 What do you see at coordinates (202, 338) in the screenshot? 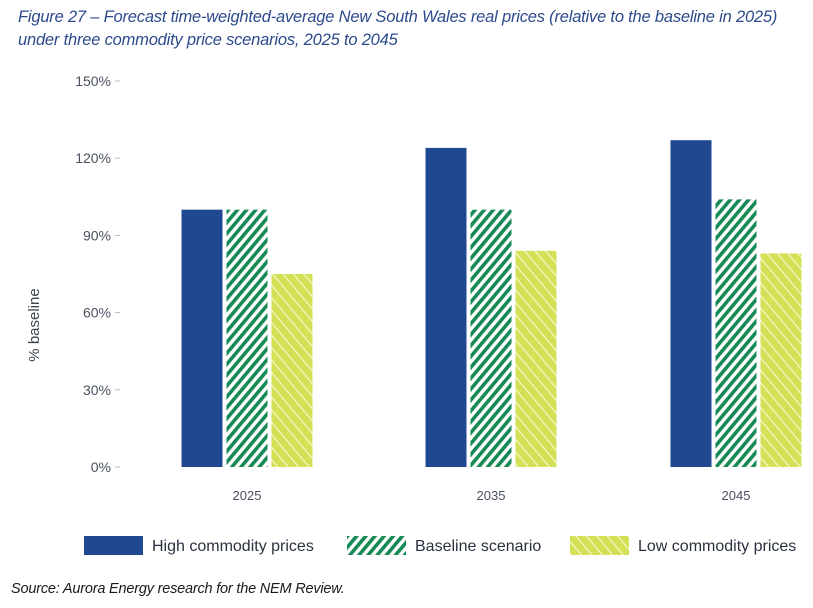
I see `bar-high-commodity-prices-2025` at bounding box center [202, 338].